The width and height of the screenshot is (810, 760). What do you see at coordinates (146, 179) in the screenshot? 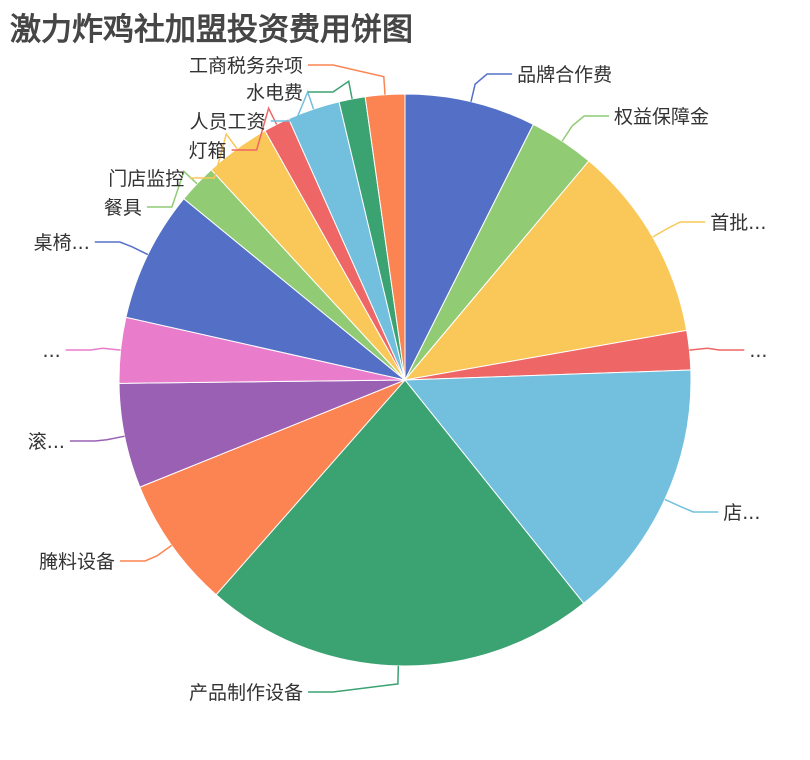
I see `slice-label: 门店监控` at bounding box center [146, 179].